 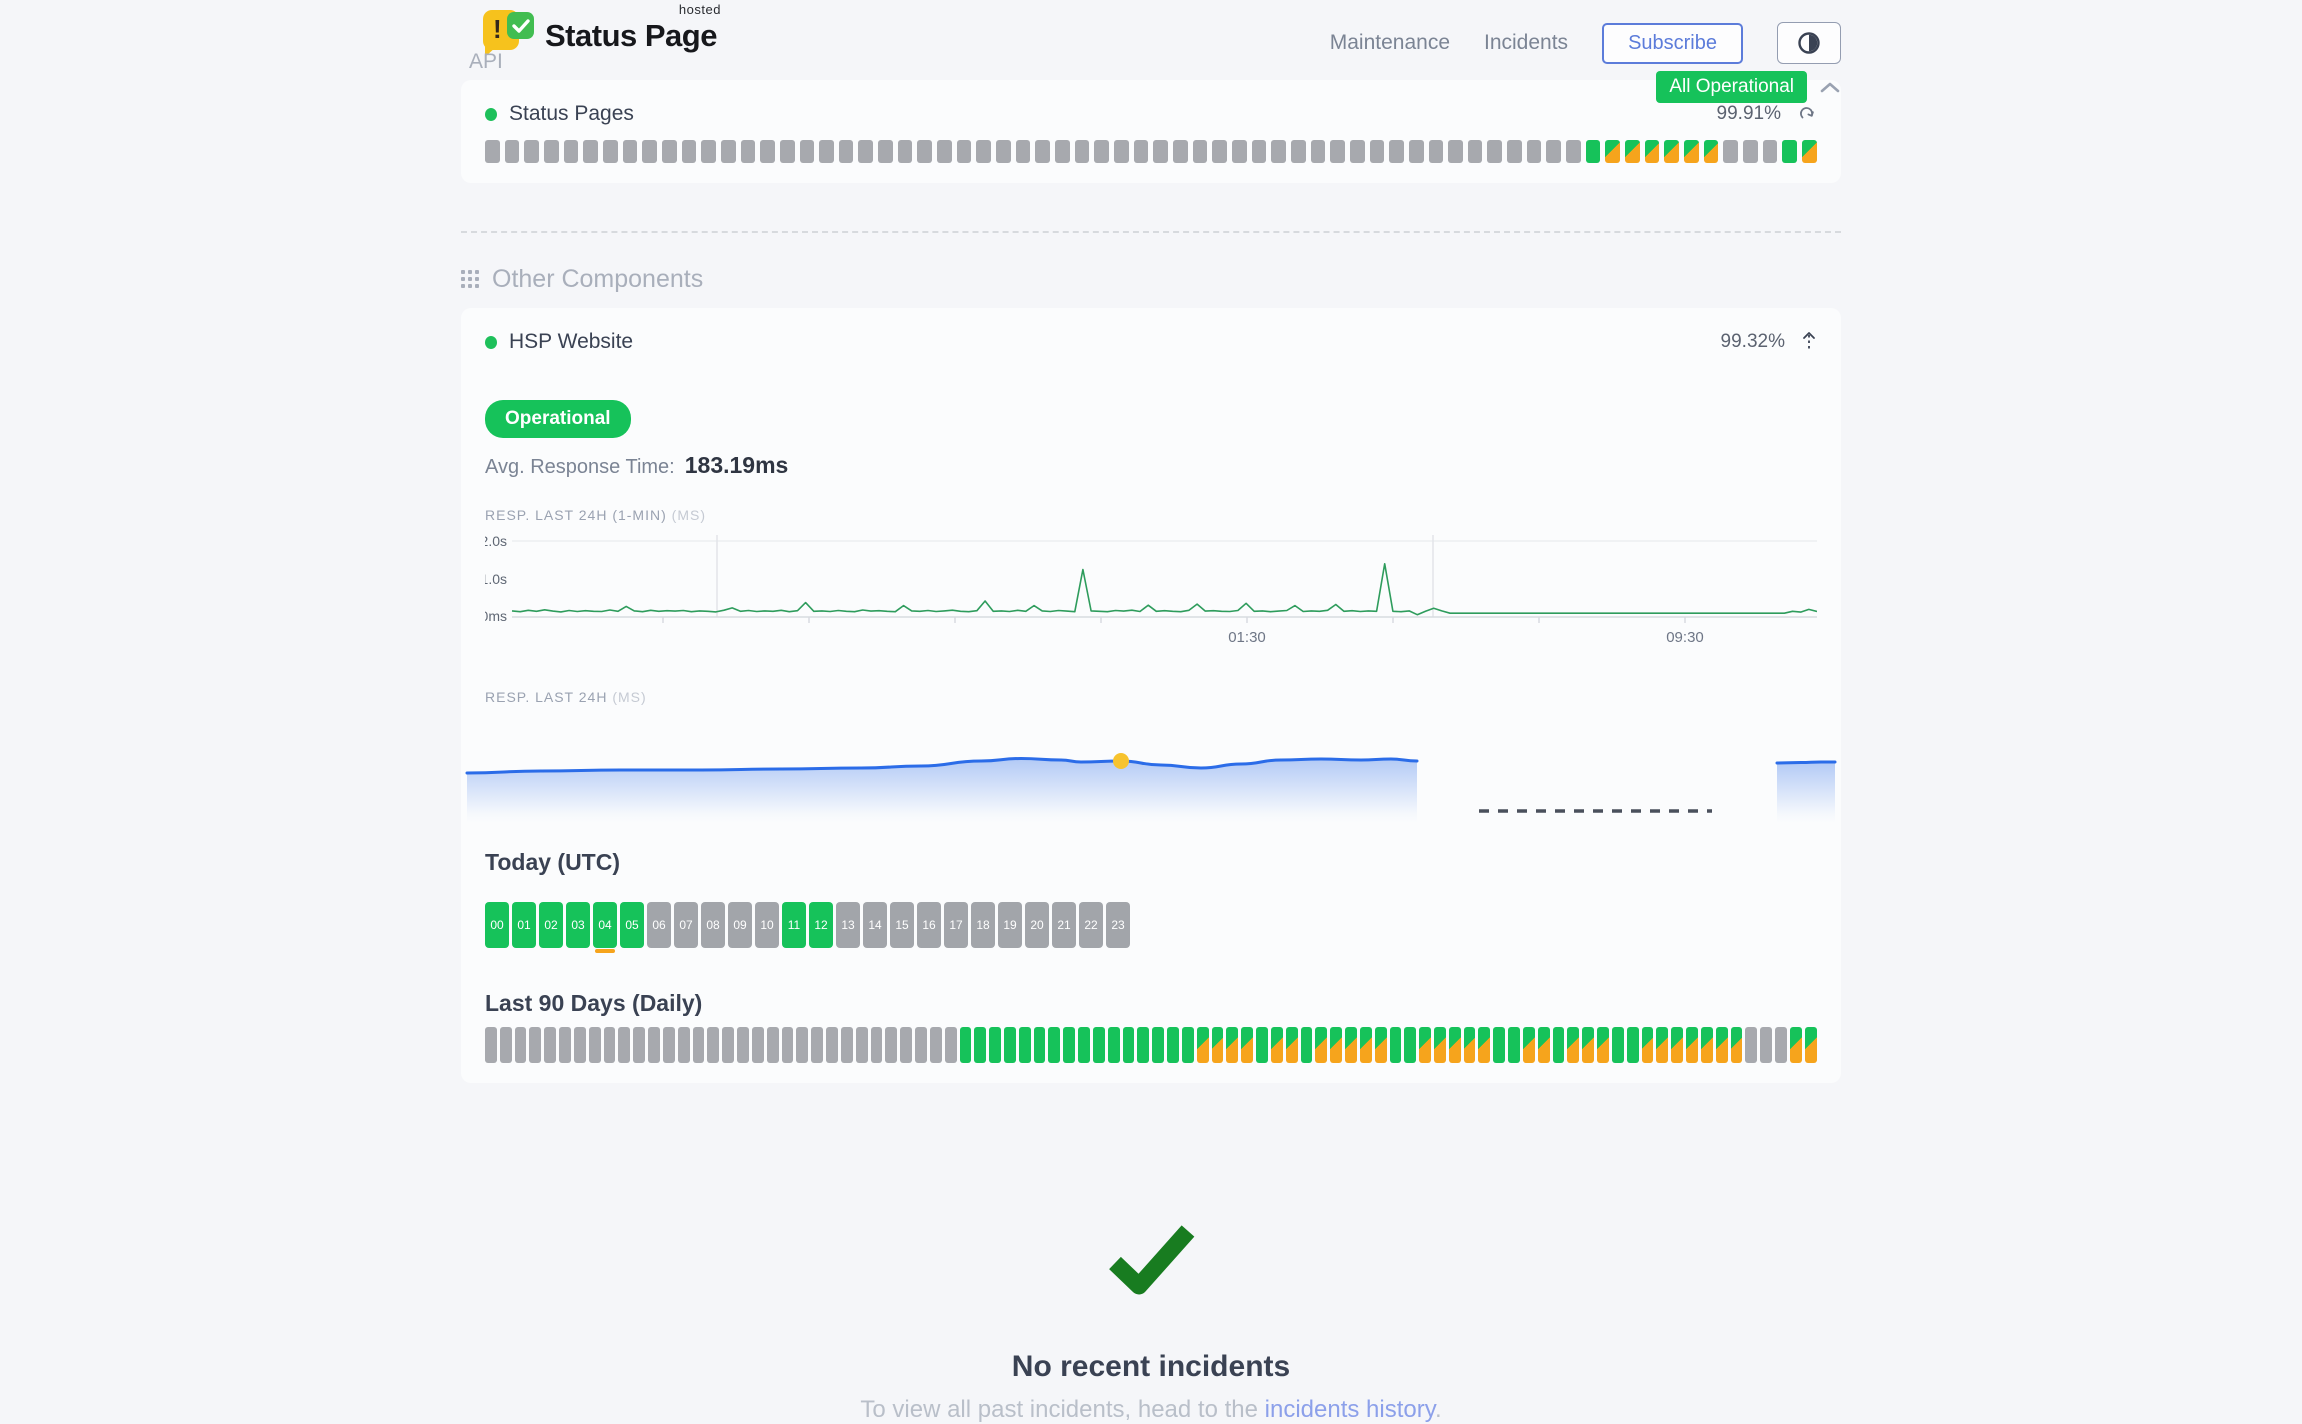 I want to click on avg-response-value: 183.19ms, so click(x=736, y=465).